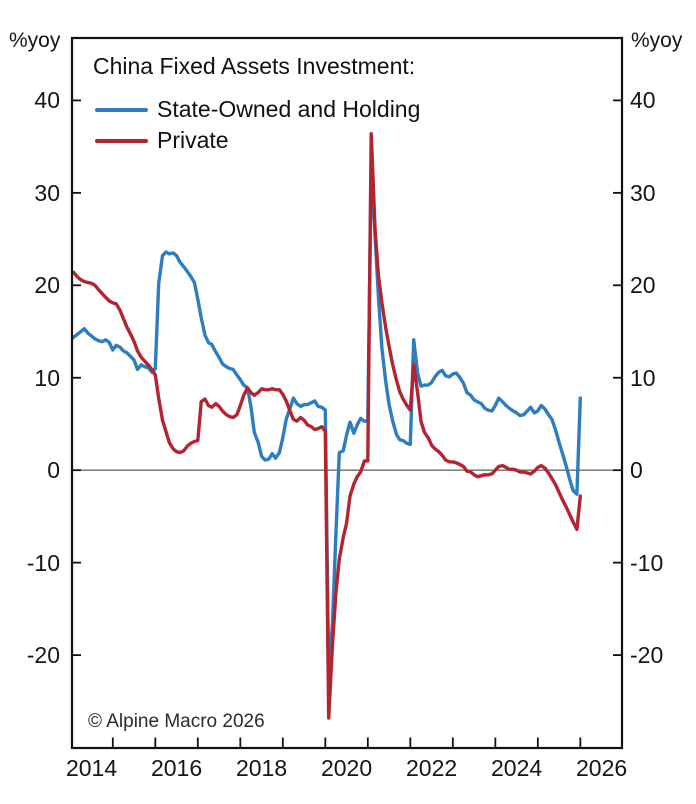 Image resolution: width=696 pixels, height=804 pixels. Describe the element at coordinates (643, 100) in the screenshot. I see `y-tick-label-right-40: 40` at that location.